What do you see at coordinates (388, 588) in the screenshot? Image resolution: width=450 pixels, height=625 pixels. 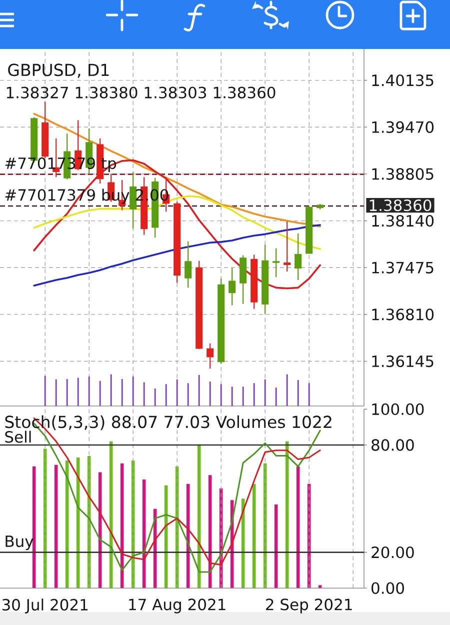 I see `y-tick-label: 0.00` at bounding box center [388, 588].